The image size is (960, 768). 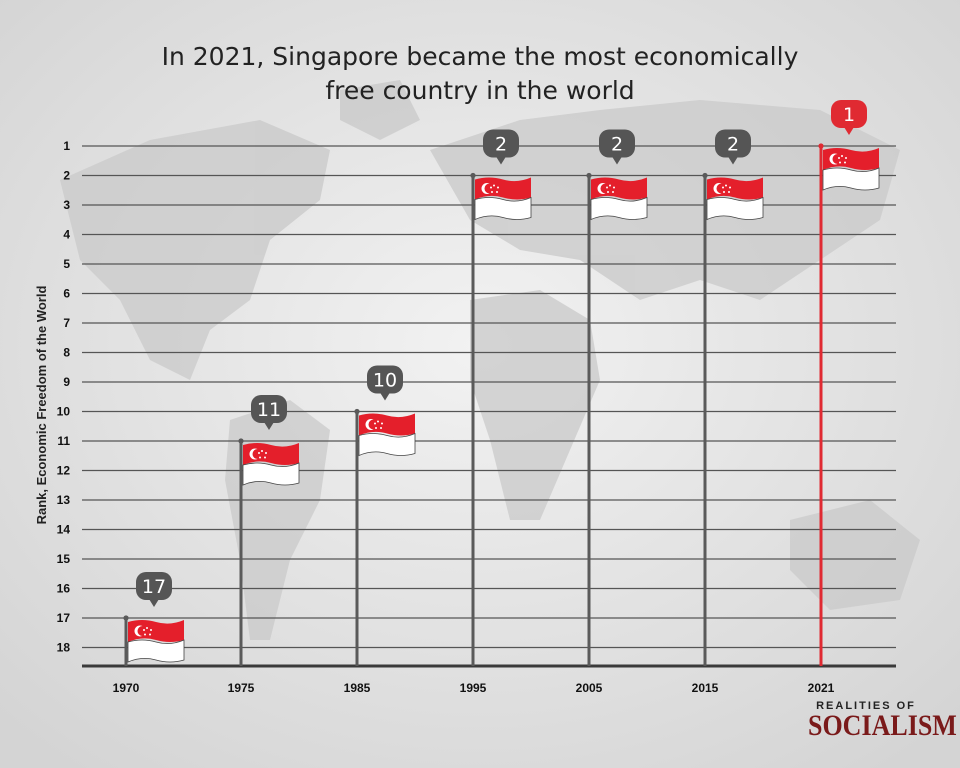 What do you see at coordinates (41, 405) in the screenshot?
I see `y-axis-label: Rank, Economic Freedom of the World` at bounding box center [41, 405].